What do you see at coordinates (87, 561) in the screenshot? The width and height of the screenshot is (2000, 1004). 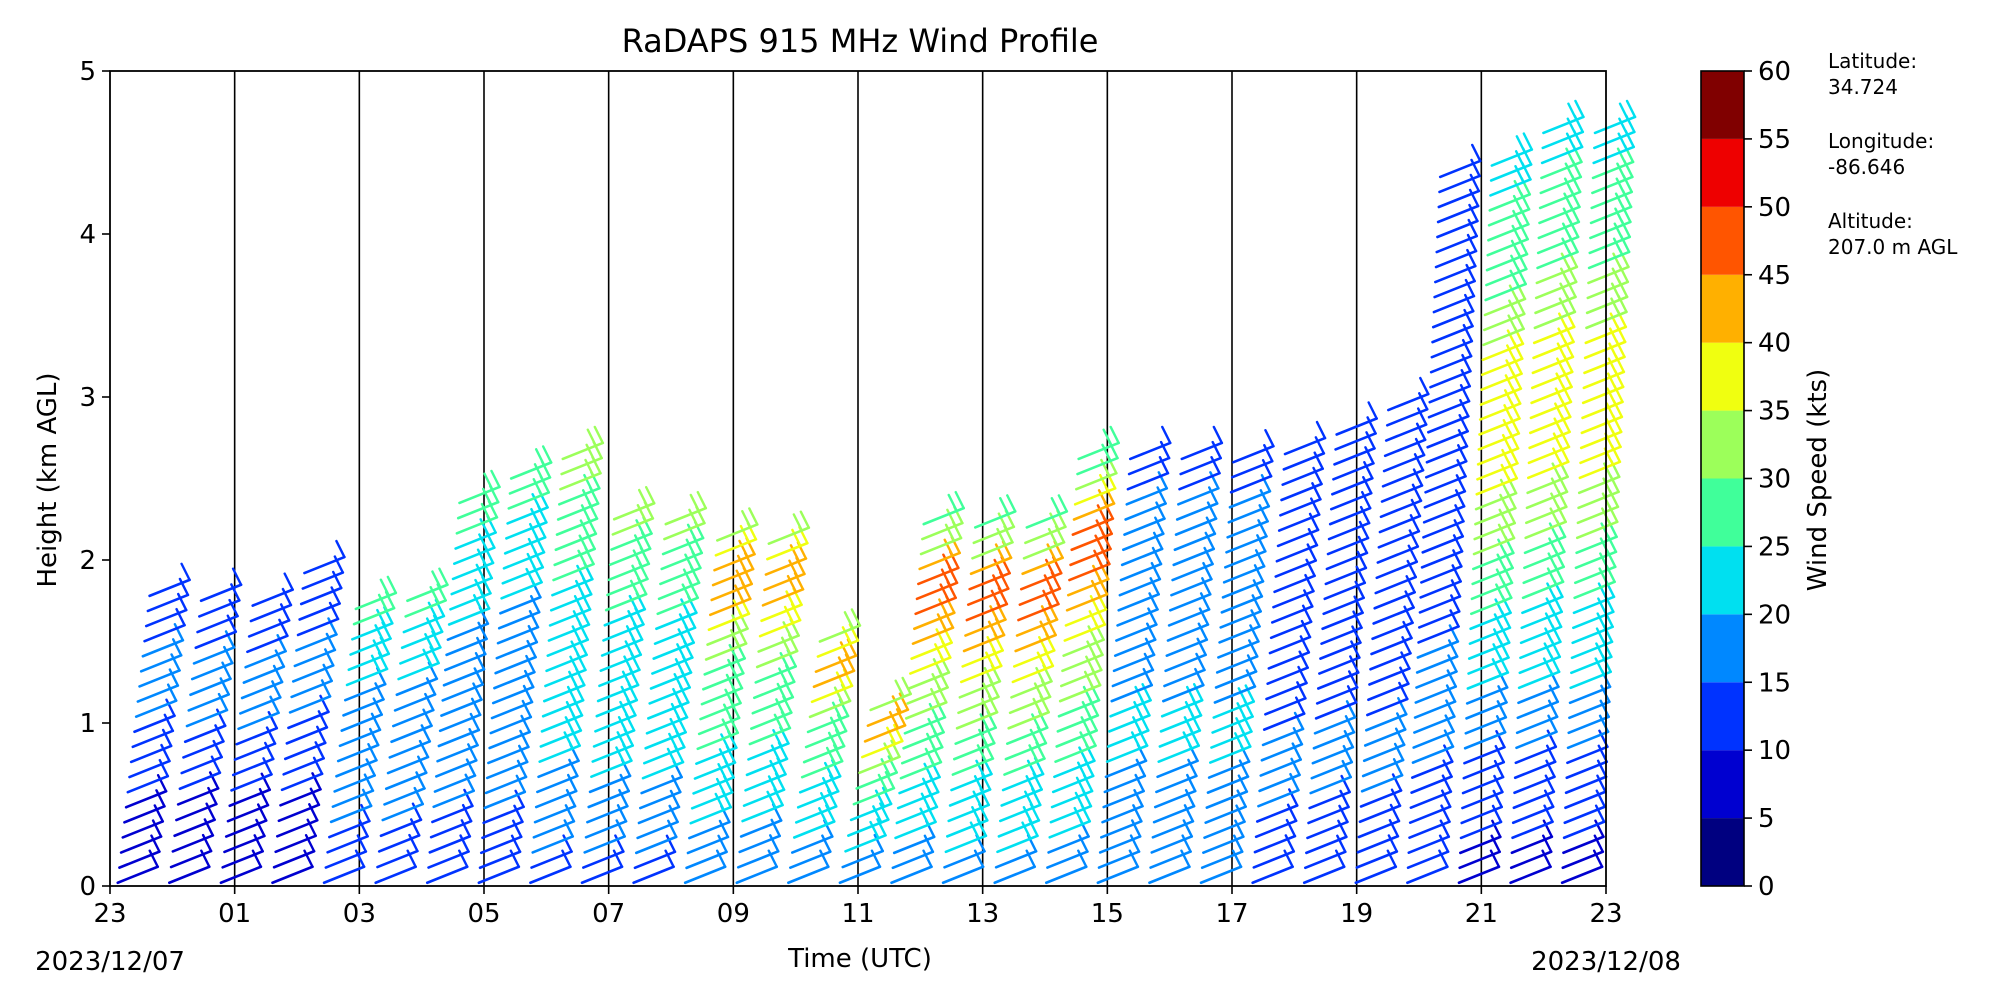 I see `y-tick-label: 2` at bounding box center [87, 561].